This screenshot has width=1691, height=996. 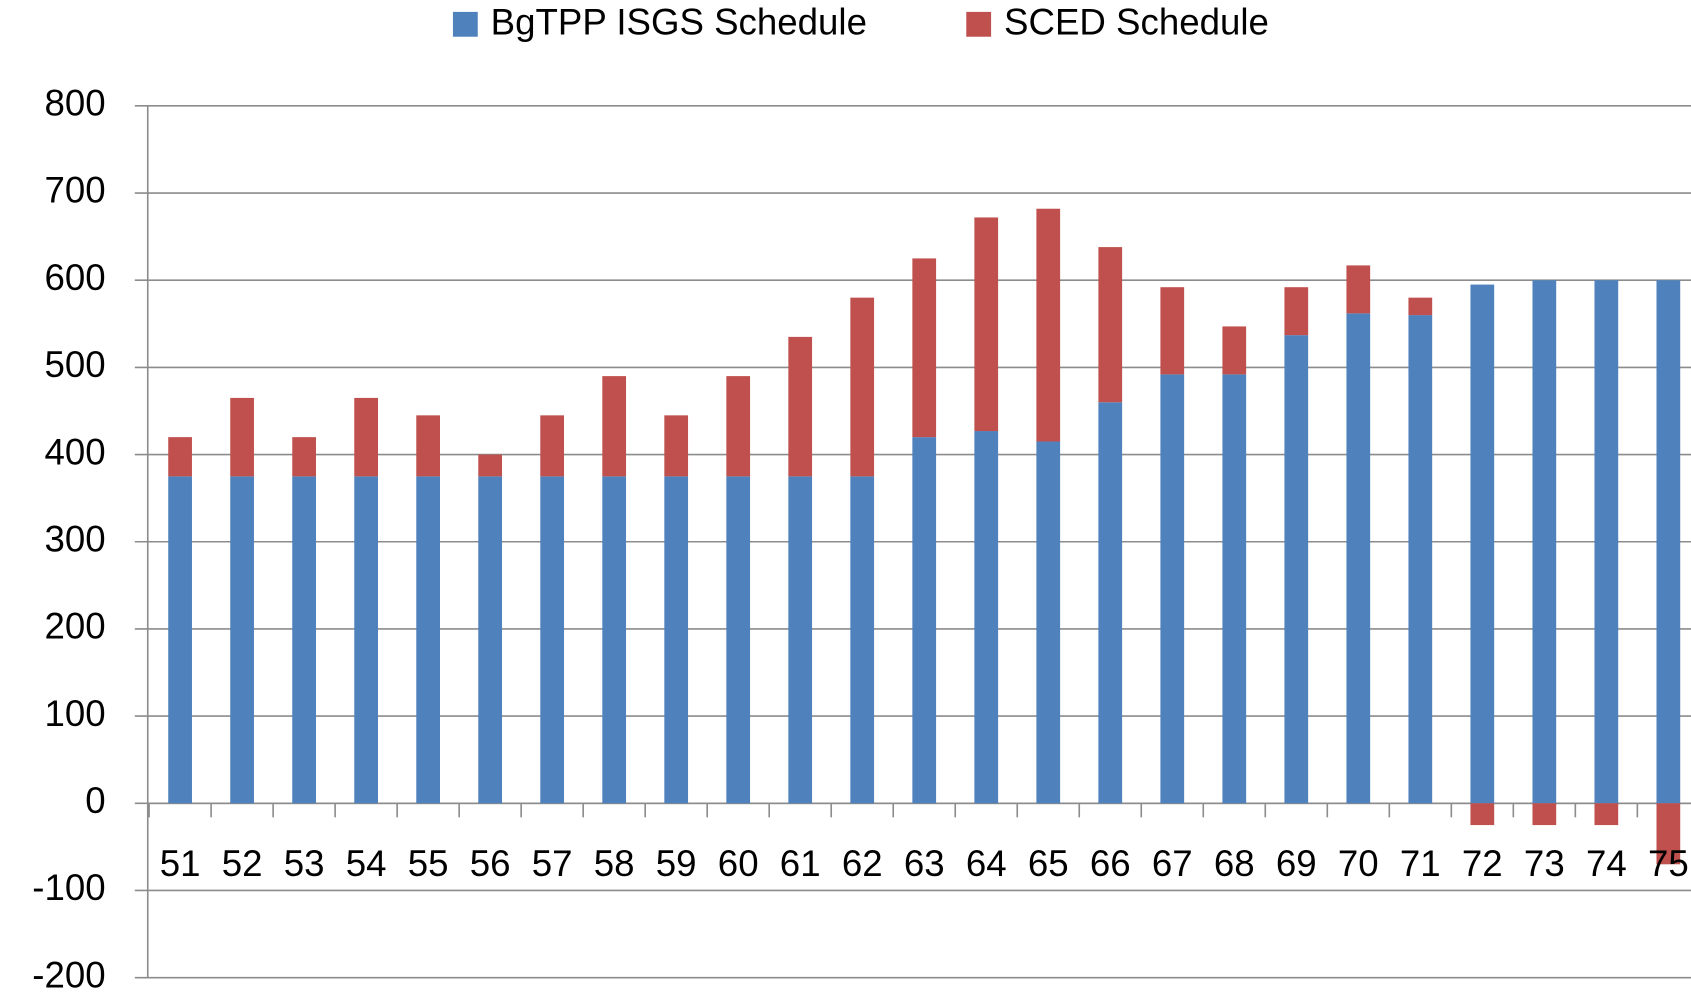 What do you see at coordinates (95, 800) in the screenshot?
I see `y-tick-label: 0` at bounding box center [95, 800].